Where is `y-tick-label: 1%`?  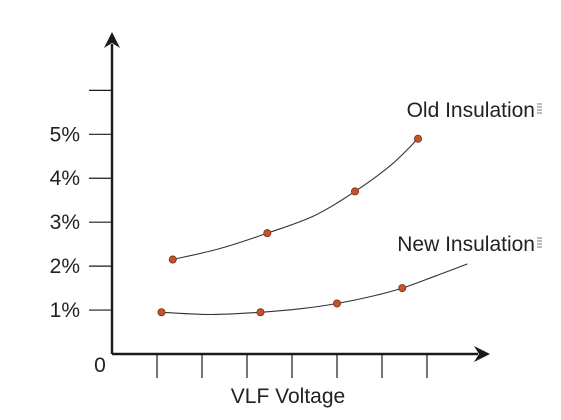
y-tick-label: 1% is located at coordinates (65, 310).